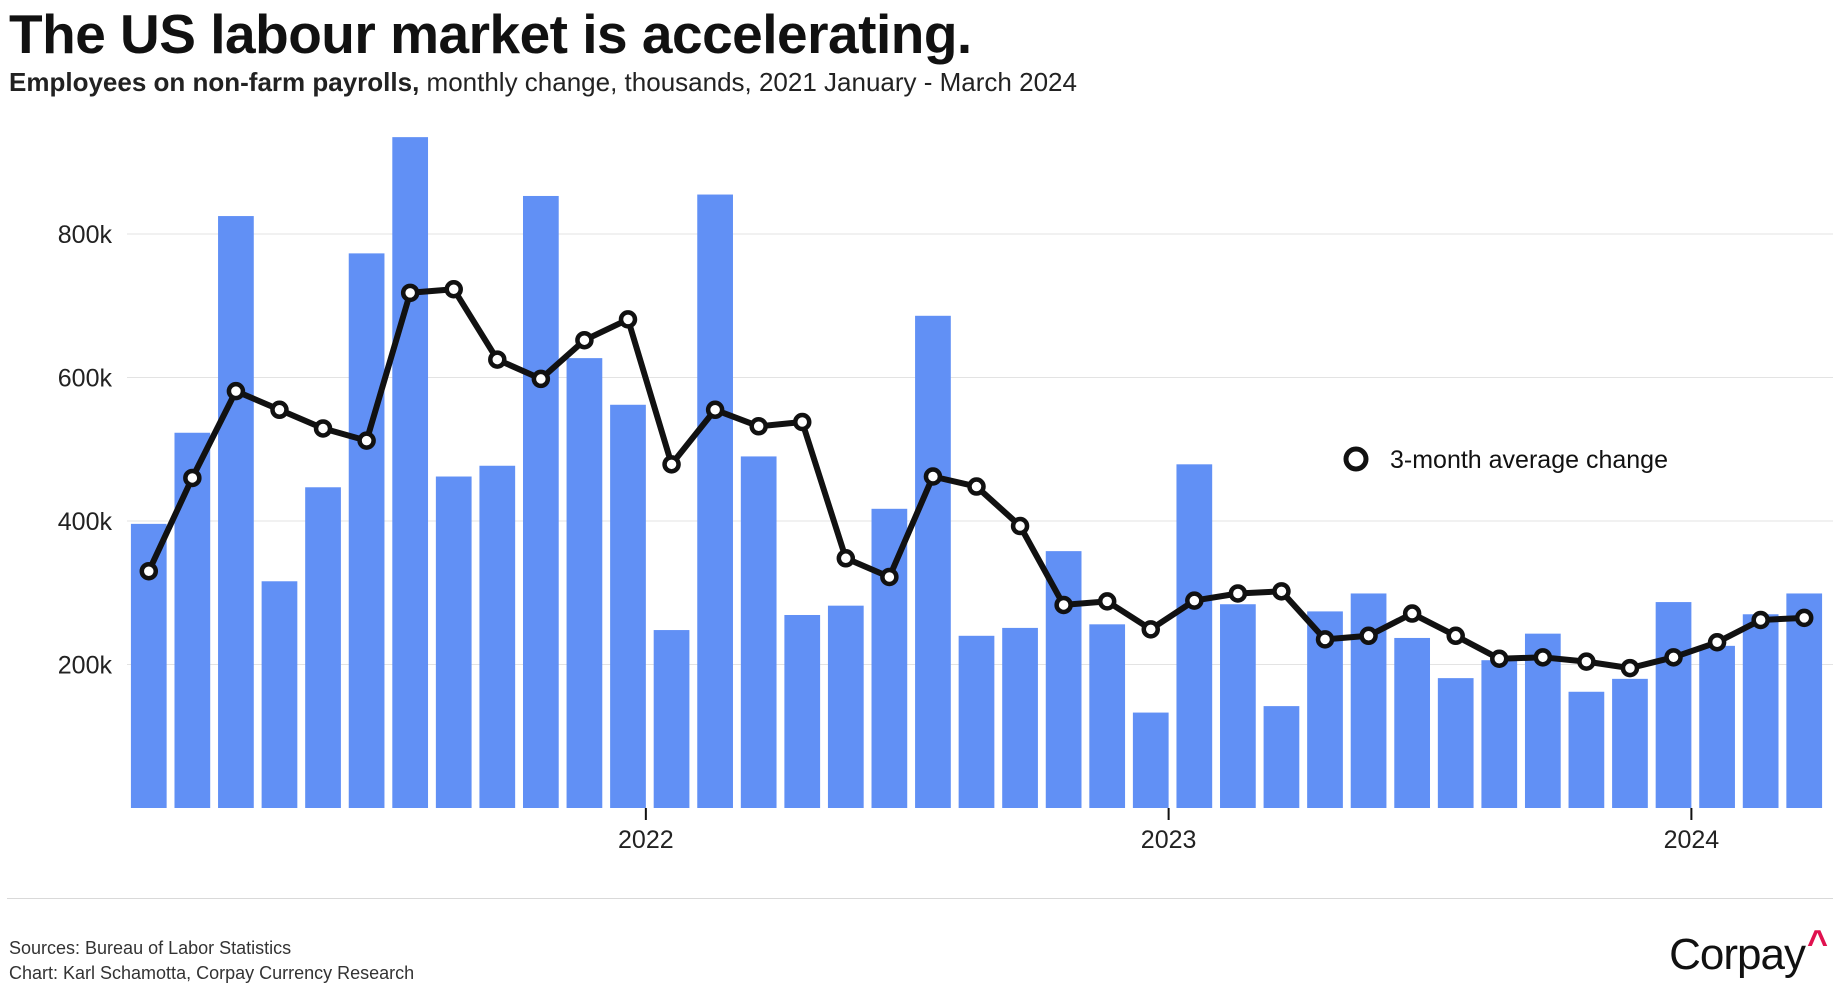  Describe the element at coordinates (1529, 460) in the screenshot. I see `legend-label: 3-month average change` at that location.